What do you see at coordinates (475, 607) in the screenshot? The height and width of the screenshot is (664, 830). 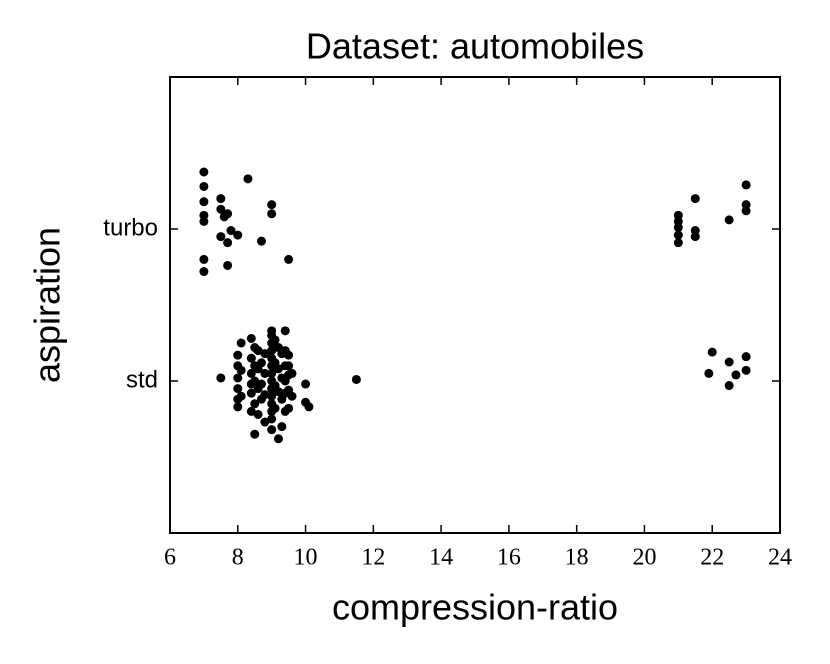 I see `x-axis-label: compression-ratio` at bounding box center [475, 607].